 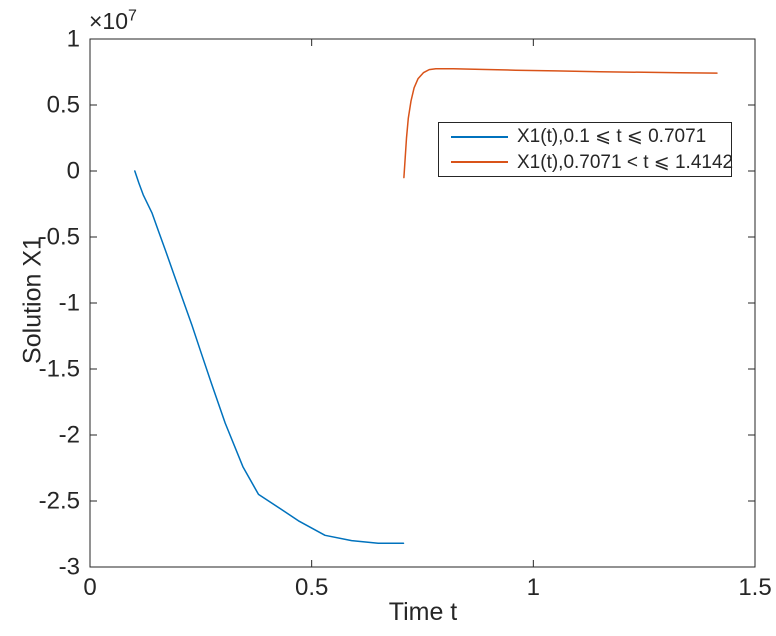 I want to click on y-axis-exponent-label: ×10⁷, so click(x=113, y=21).